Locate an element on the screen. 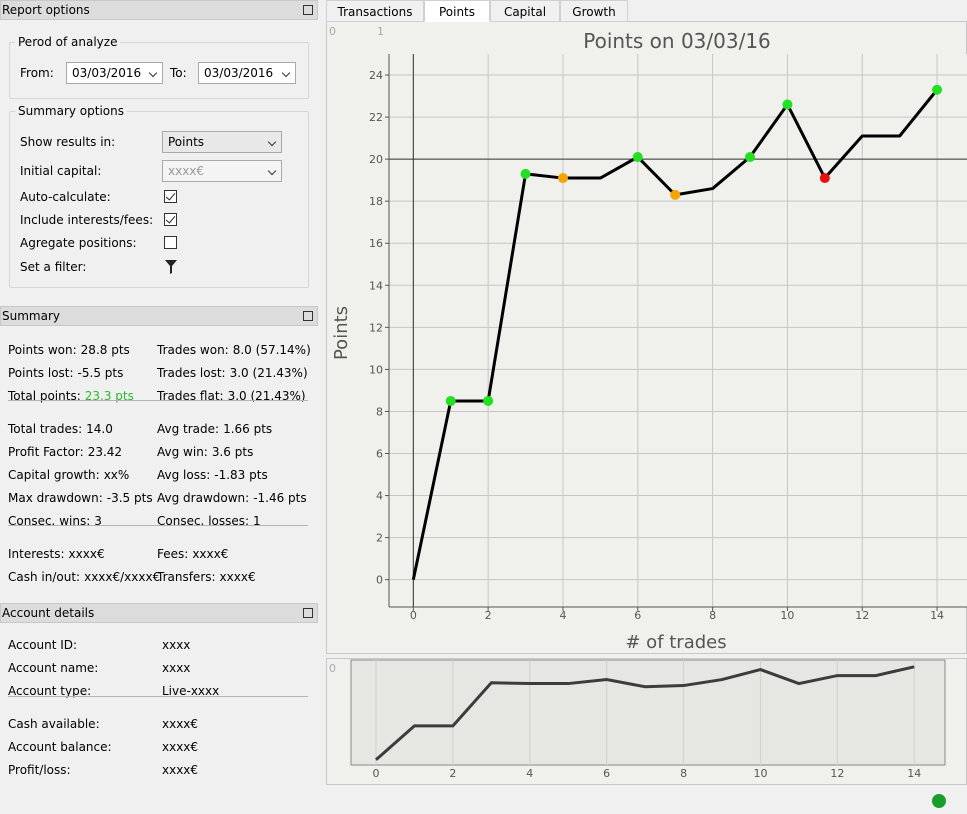 The image size is (967, 814). stat-label: Total trades: is located at coordinates (45, 429).